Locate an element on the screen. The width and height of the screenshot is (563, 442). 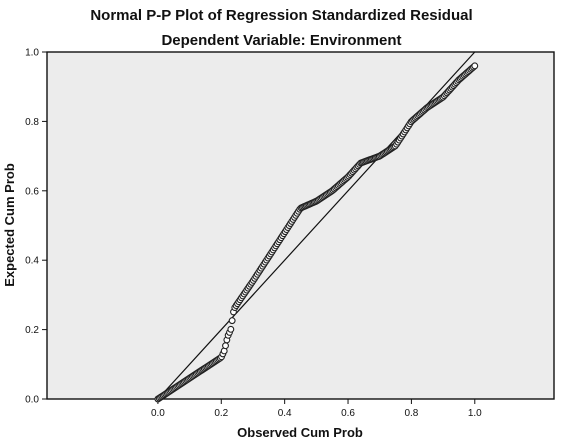
x-axis-title: Observed Cum Prob is located at coordinates (300, 432).